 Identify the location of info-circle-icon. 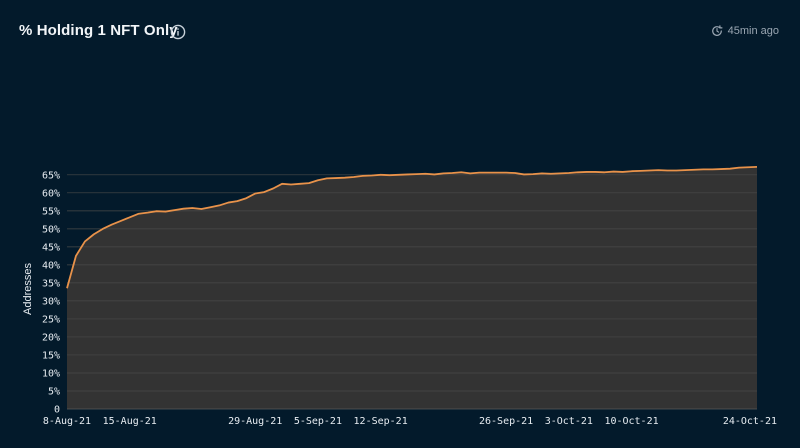
(178, 32).